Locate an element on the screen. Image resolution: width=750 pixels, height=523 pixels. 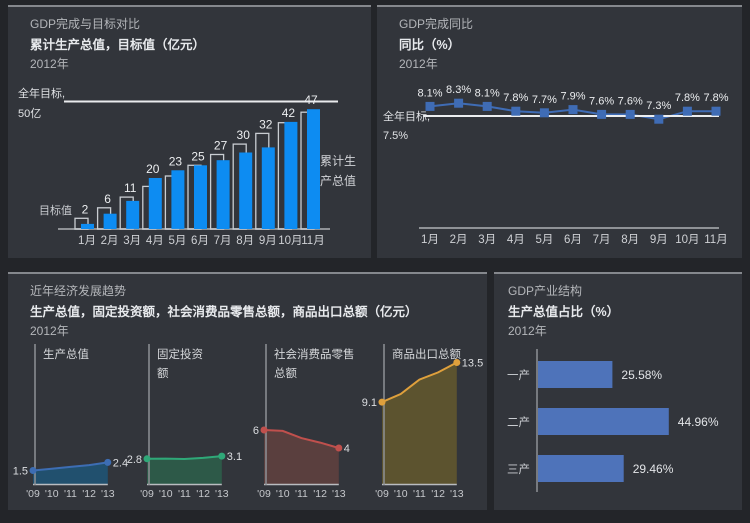
bar-value-label: 23 is located at coordinates (176, 161).